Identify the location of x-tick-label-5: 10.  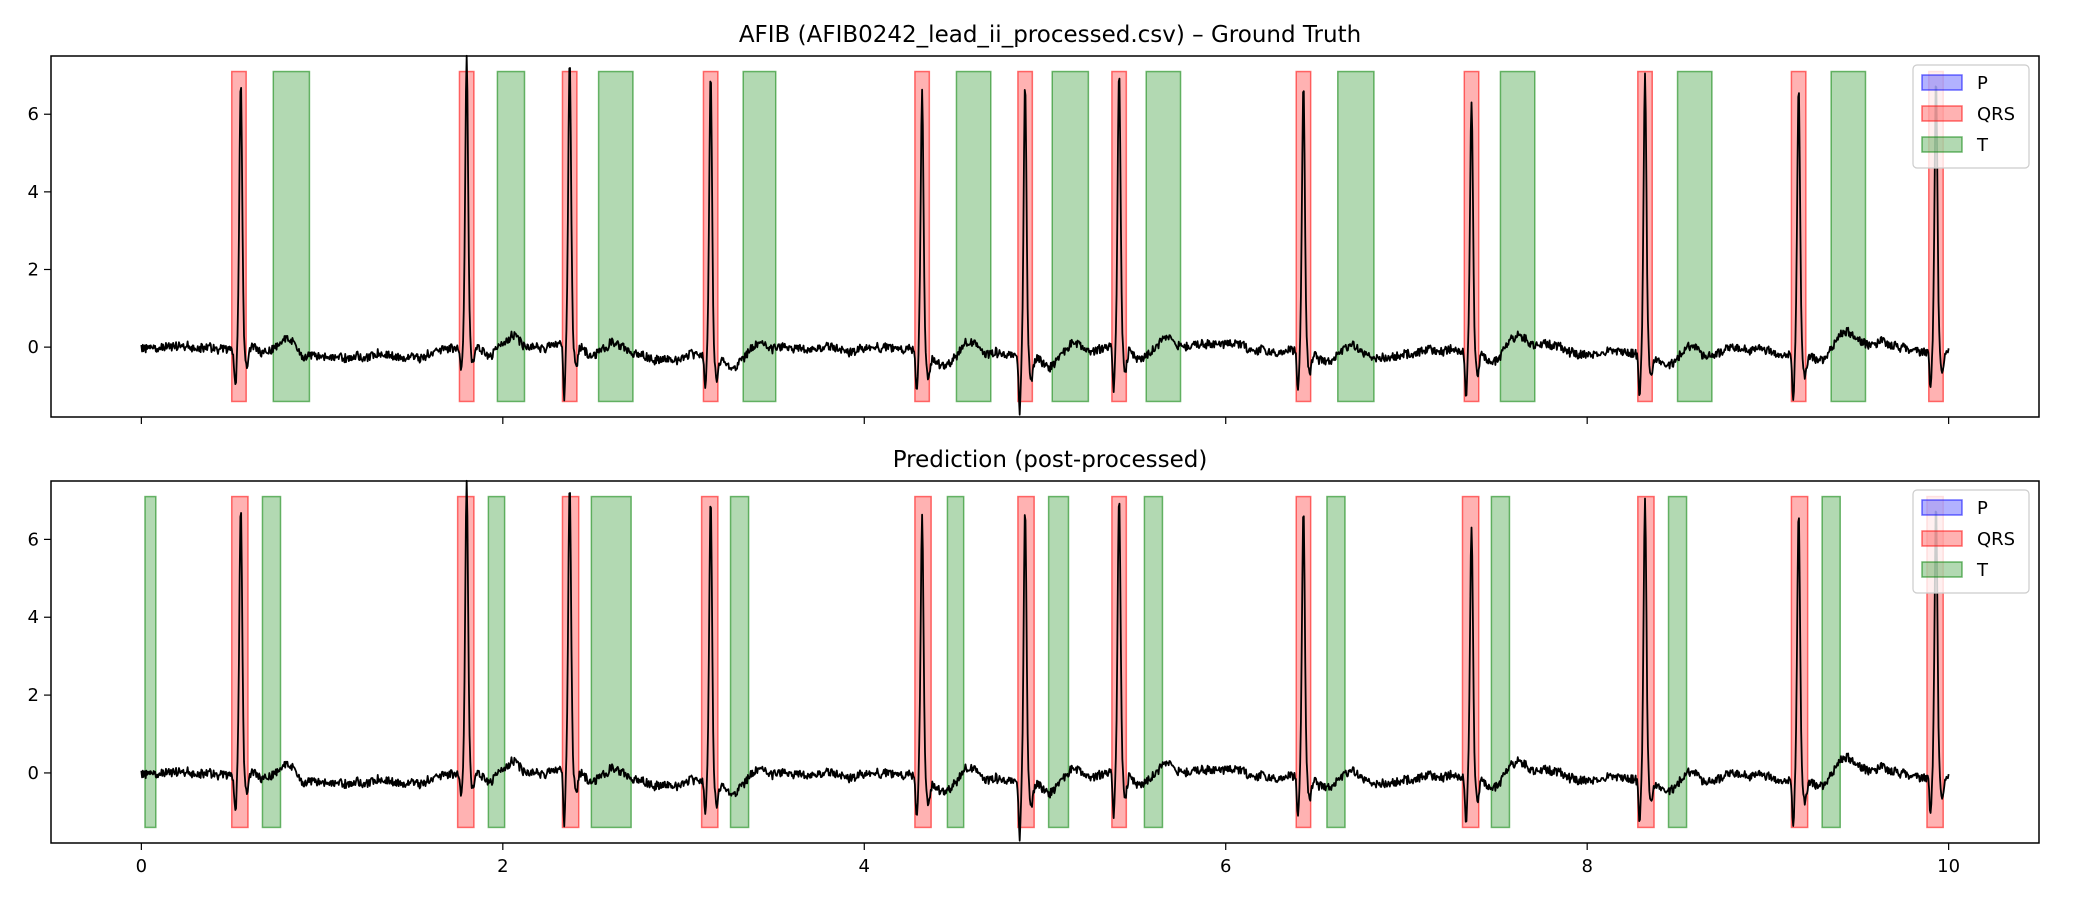
(1948, 866).